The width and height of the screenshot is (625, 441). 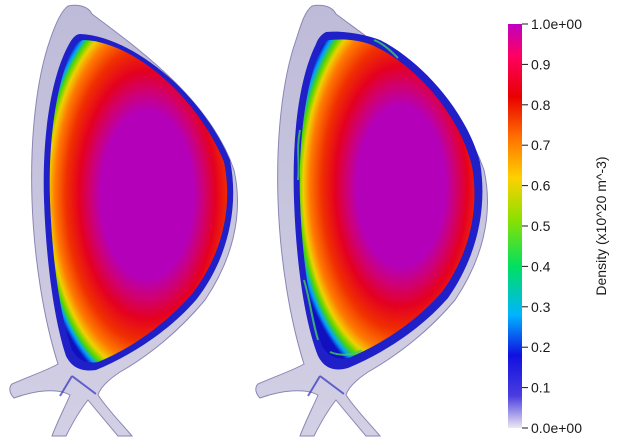 I want to click on colorbar-tick-label: 0.2, so click(x=541, y=347).